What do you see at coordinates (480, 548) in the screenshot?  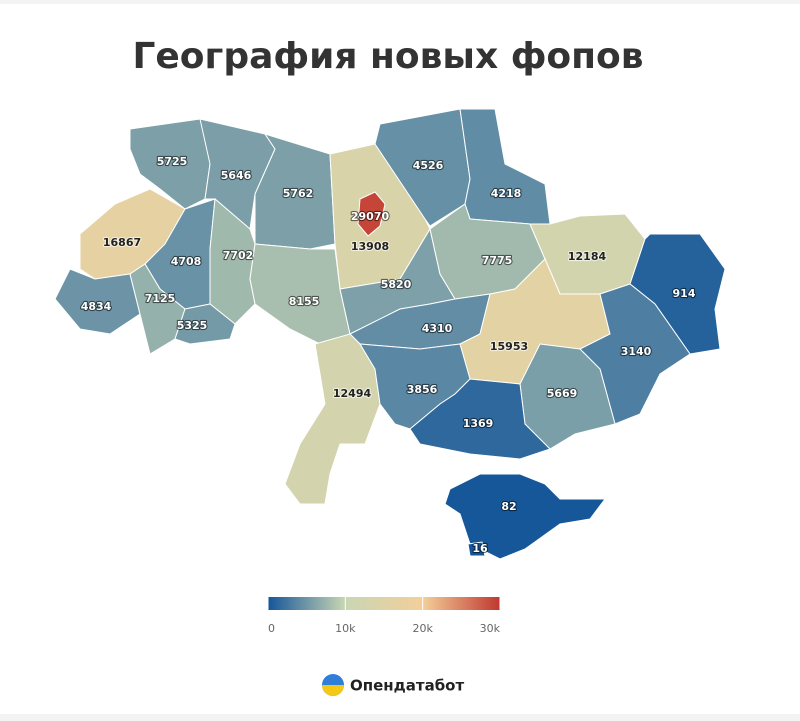 I see `value-label: 16` at bounding box center [480, 548].